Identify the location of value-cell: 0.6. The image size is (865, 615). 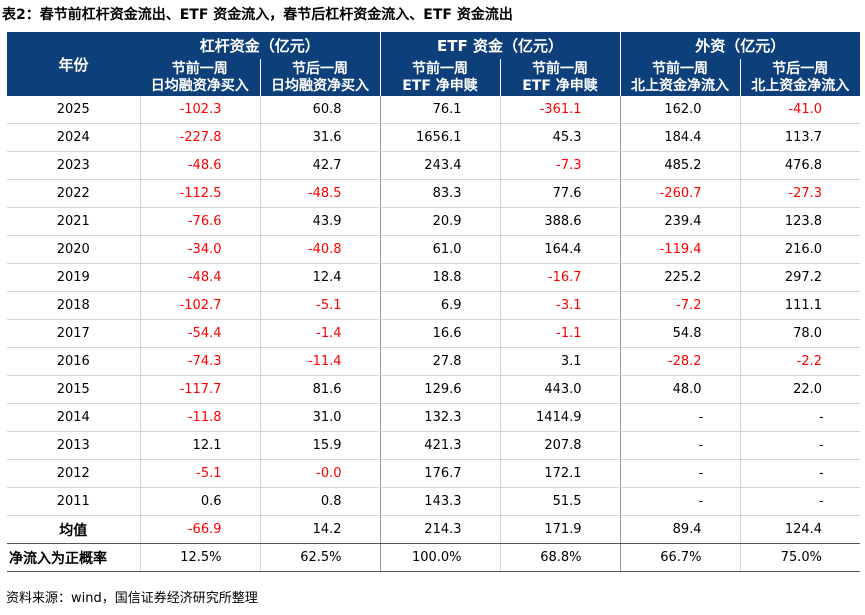
(199, 501).